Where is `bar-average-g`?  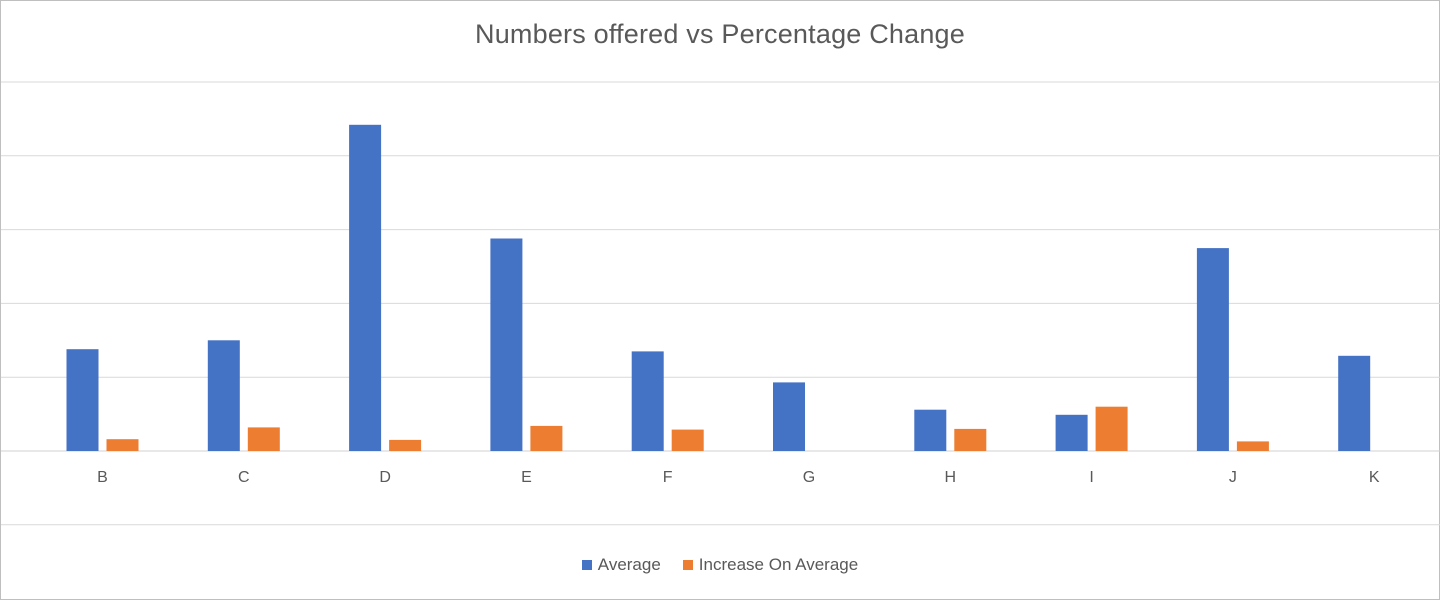 bar-average-g is located at coordinates (789, 416).